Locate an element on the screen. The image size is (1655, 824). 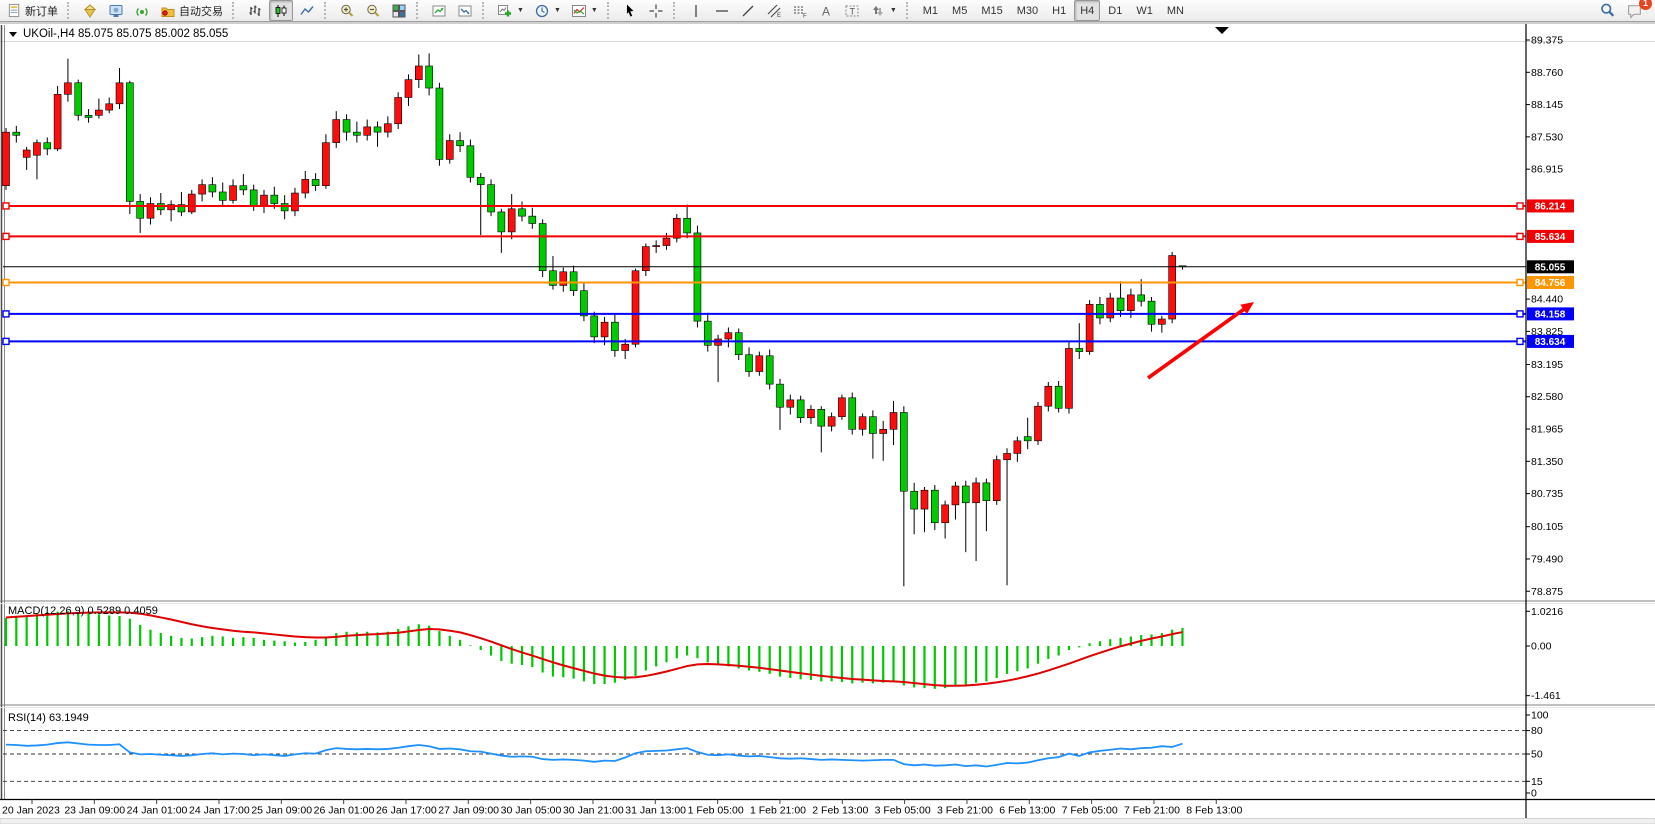
svg-text: 87.530 is located at coordinates (1547, 137).